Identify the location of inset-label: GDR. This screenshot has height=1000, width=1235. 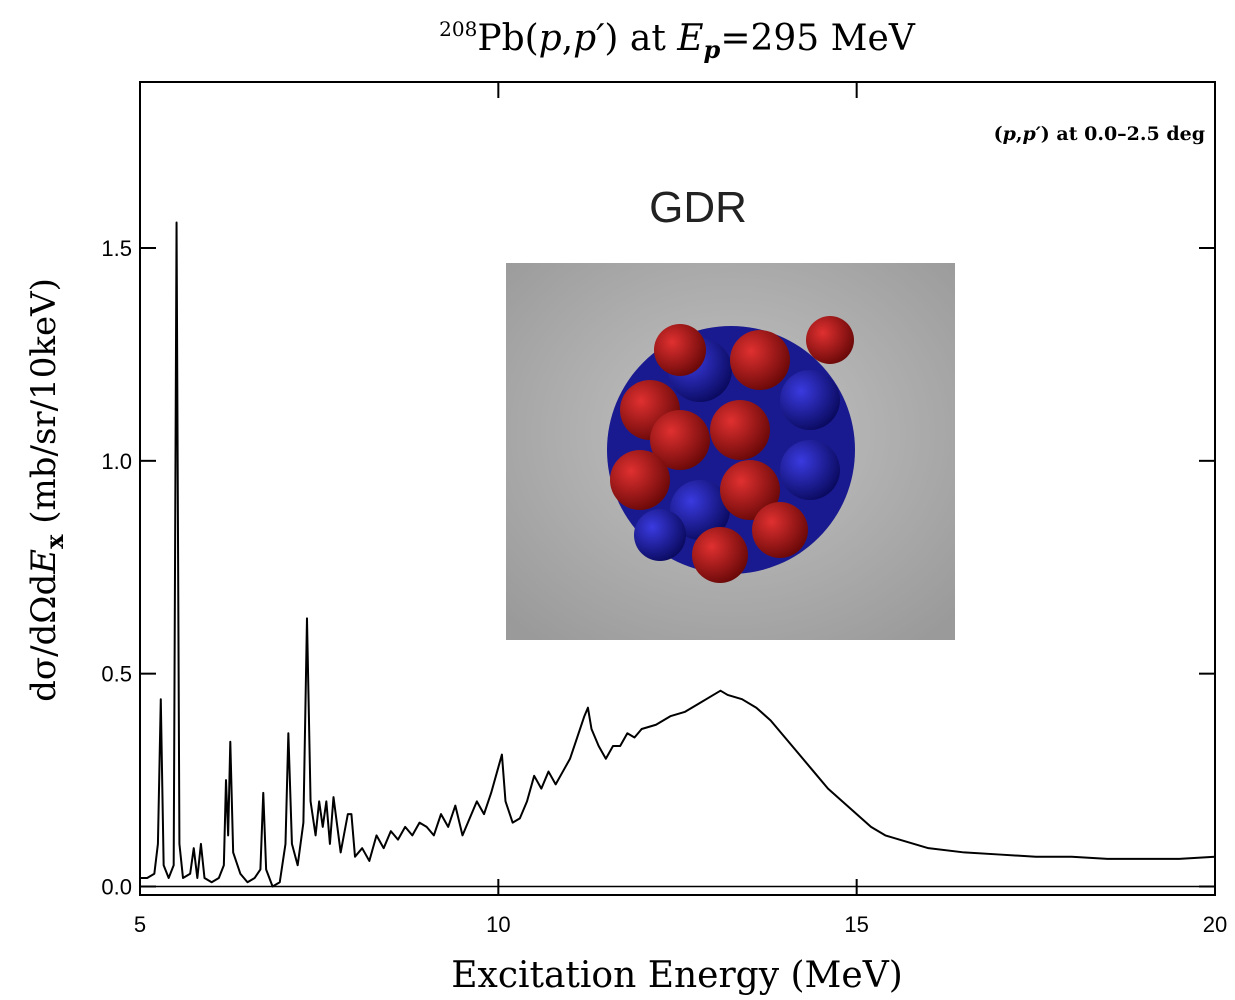
(698, 207).